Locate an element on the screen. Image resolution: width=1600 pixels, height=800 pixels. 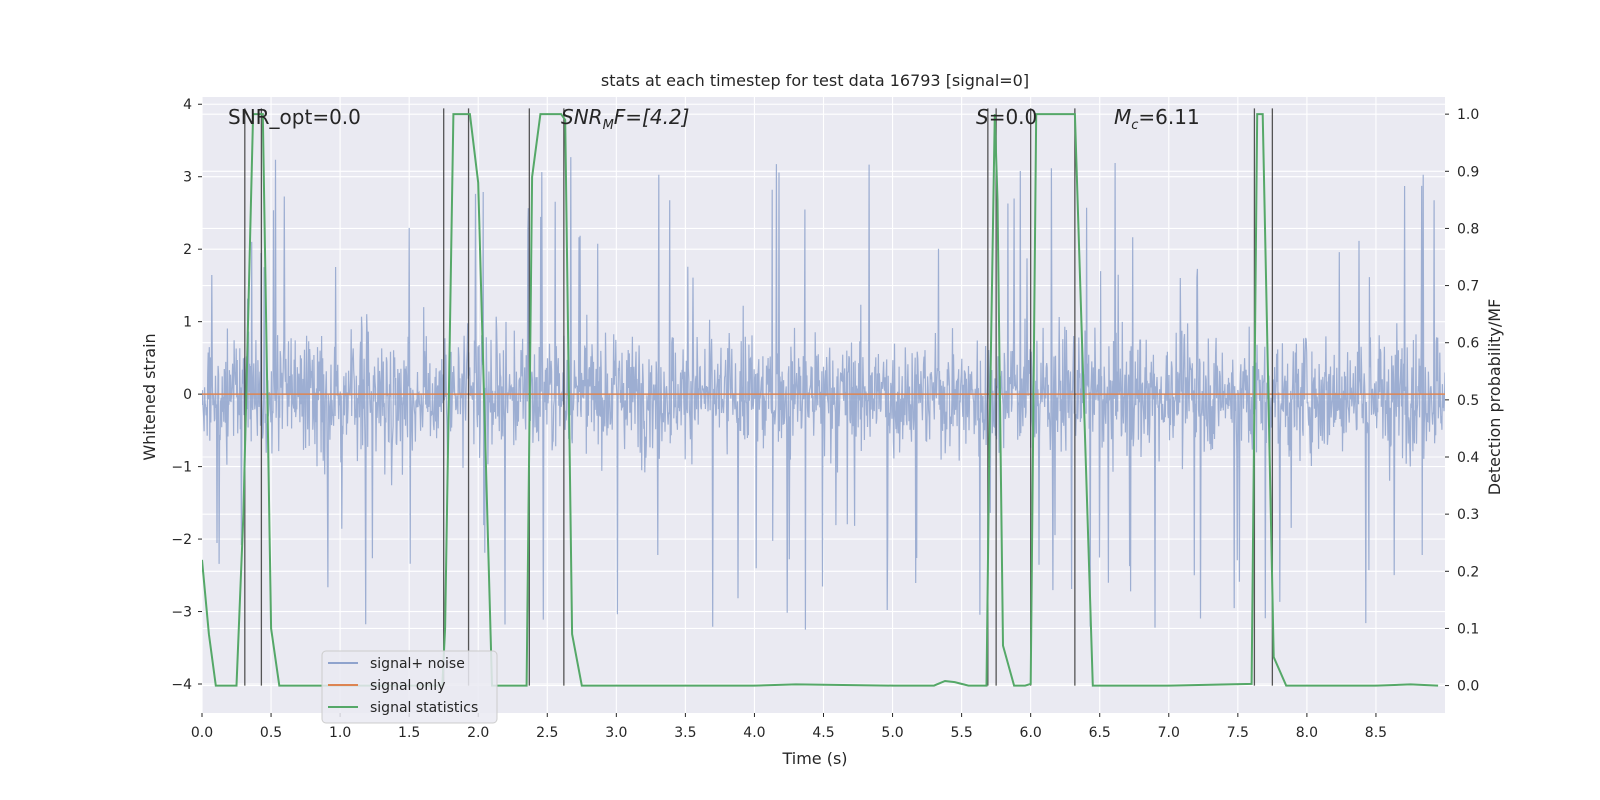
y-right-tick-label: 0.4 is located at coordinates (1468, 458).